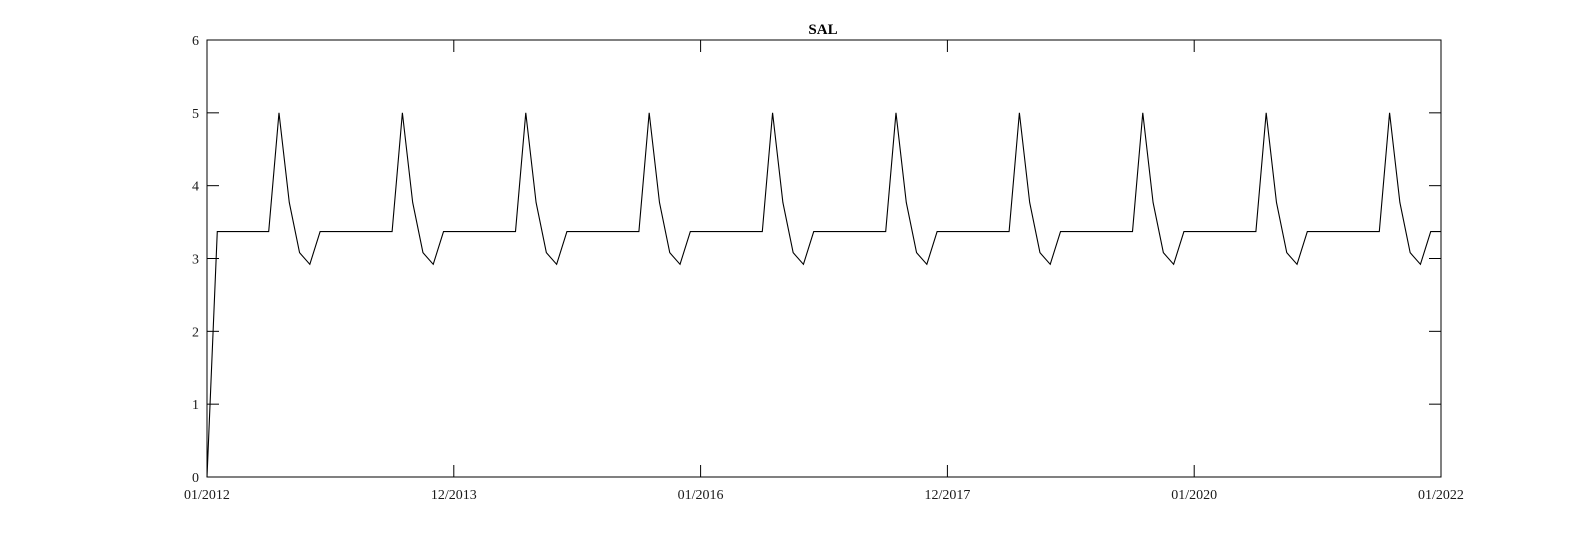 Image resolution: width=1591 pixels, height=536 pixels. I want to click on chart-title: SAL, so click(822, 30).